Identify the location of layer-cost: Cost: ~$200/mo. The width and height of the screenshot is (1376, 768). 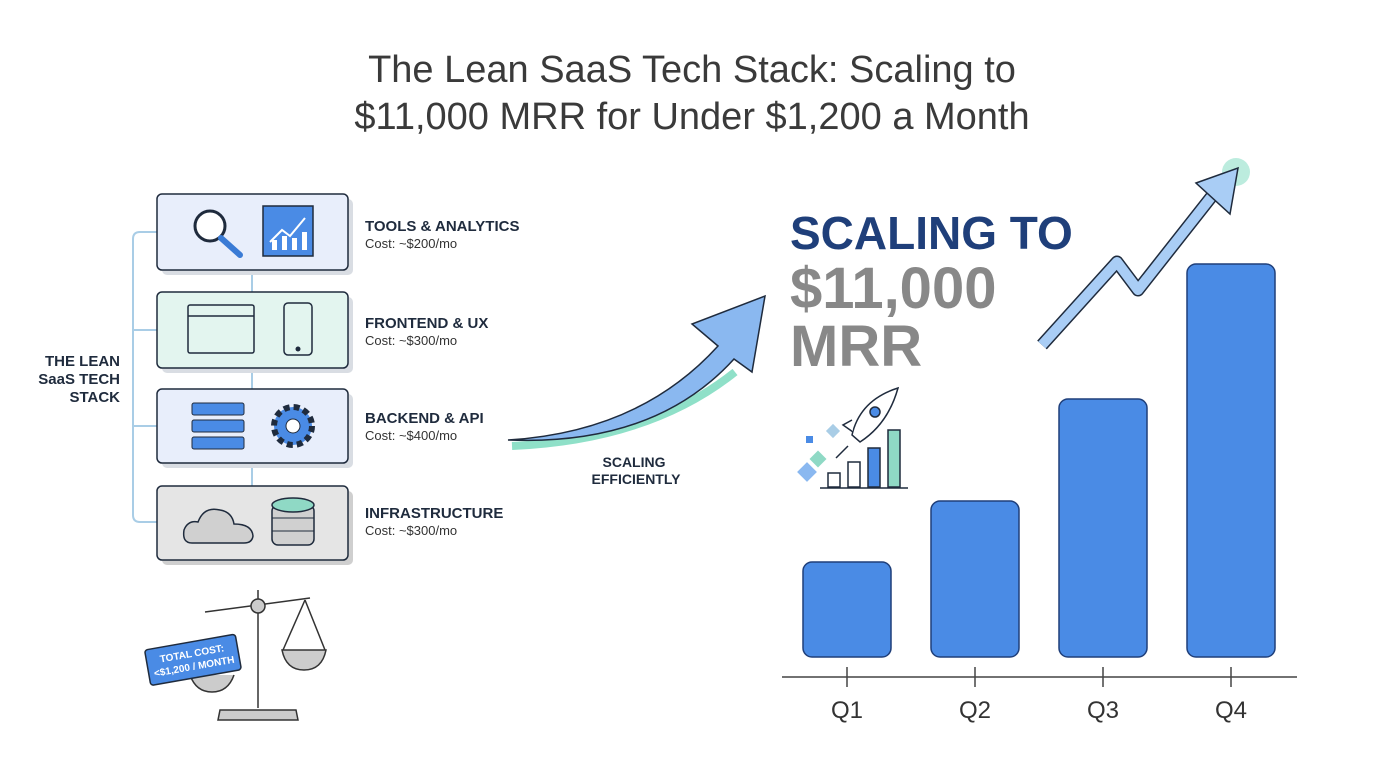
(411, 243).